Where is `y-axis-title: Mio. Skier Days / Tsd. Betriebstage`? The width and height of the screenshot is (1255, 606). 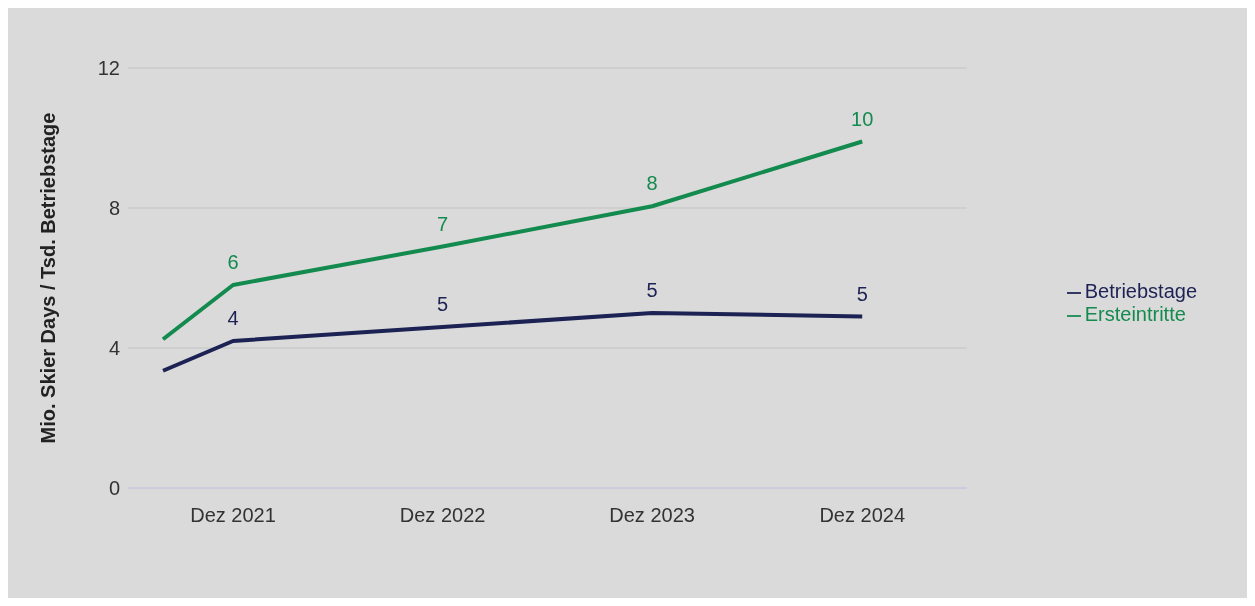 y-axis-title: Mio. Skier Days / Tsd. Betriebstage is located at coordinates (48, 278).